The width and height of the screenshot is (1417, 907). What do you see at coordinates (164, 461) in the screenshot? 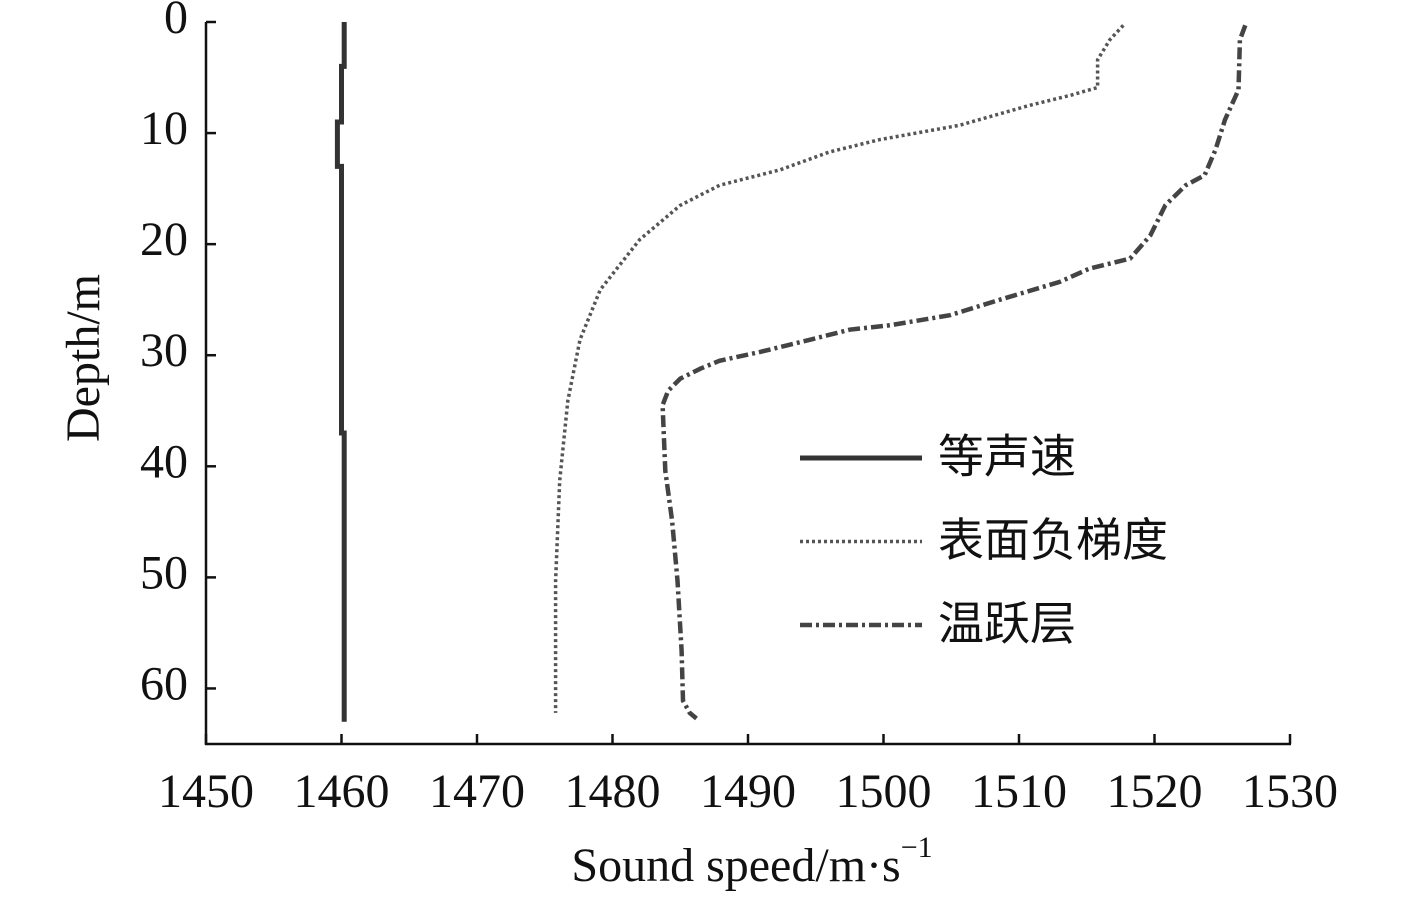
I see `y-tick-label: 40` at bounding box center [164, 461].